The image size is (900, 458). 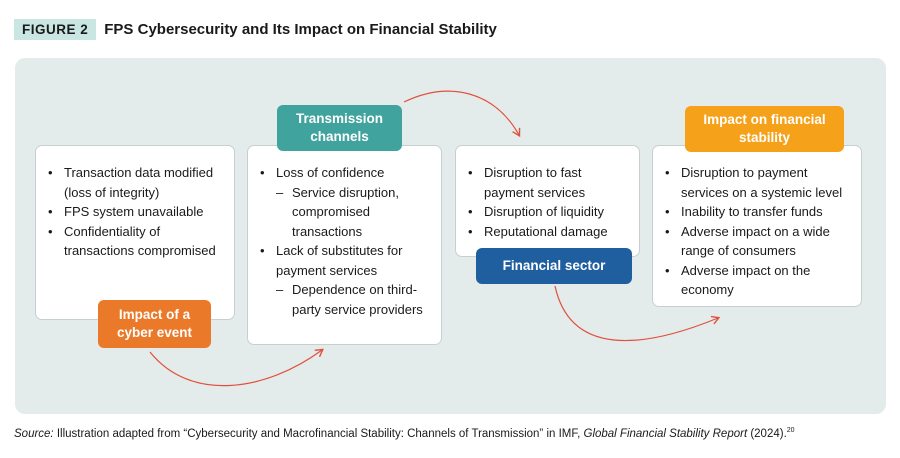 I want to click on source-footnote: 20, so click(x=790, y=430).